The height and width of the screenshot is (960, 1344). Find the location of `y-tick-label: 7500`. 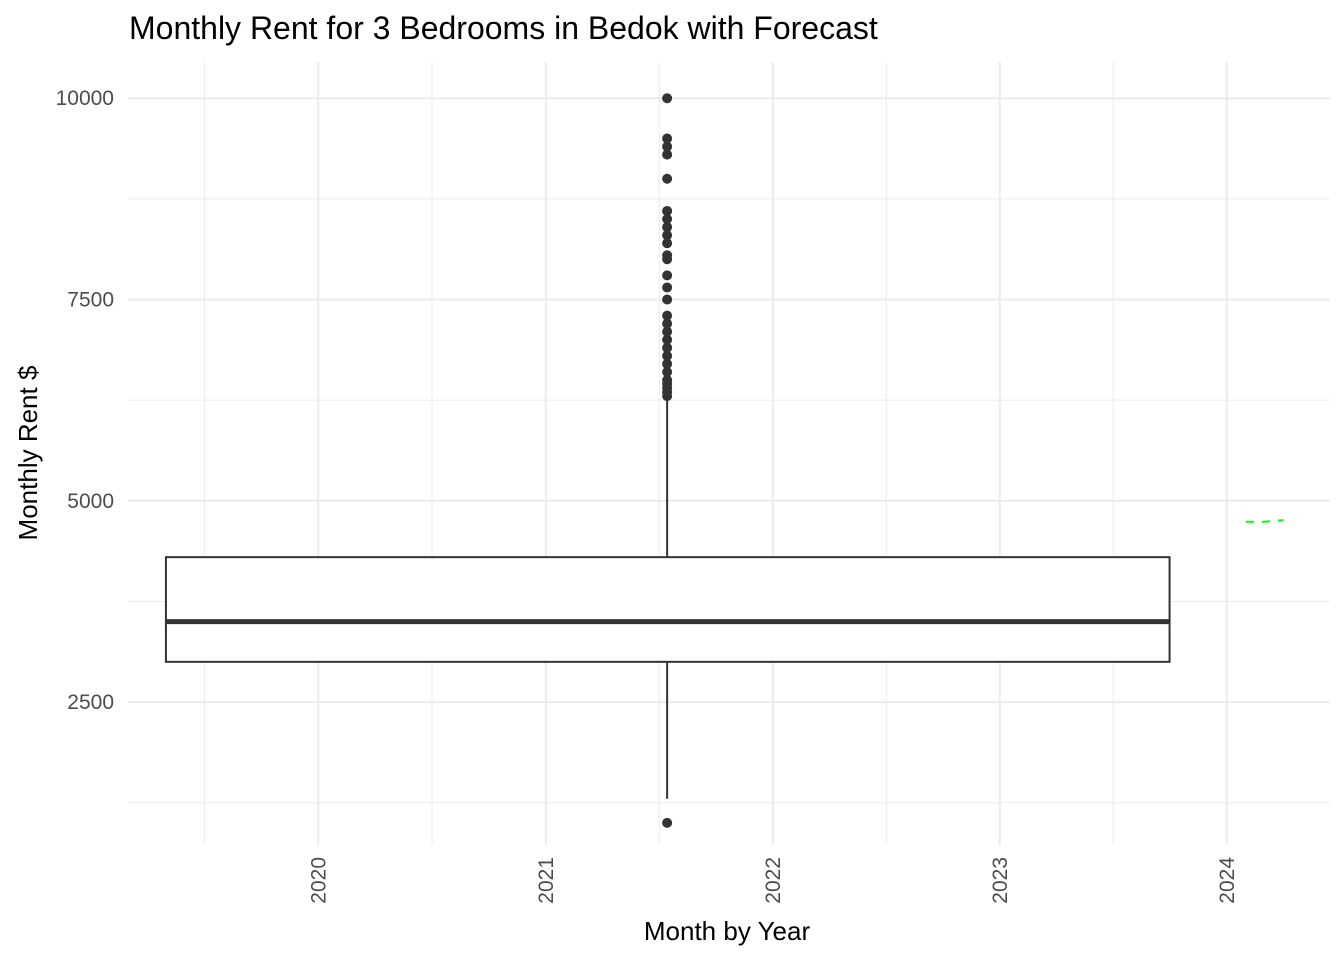

y-tick-label: 7500 is located at coordinates (90, 300).